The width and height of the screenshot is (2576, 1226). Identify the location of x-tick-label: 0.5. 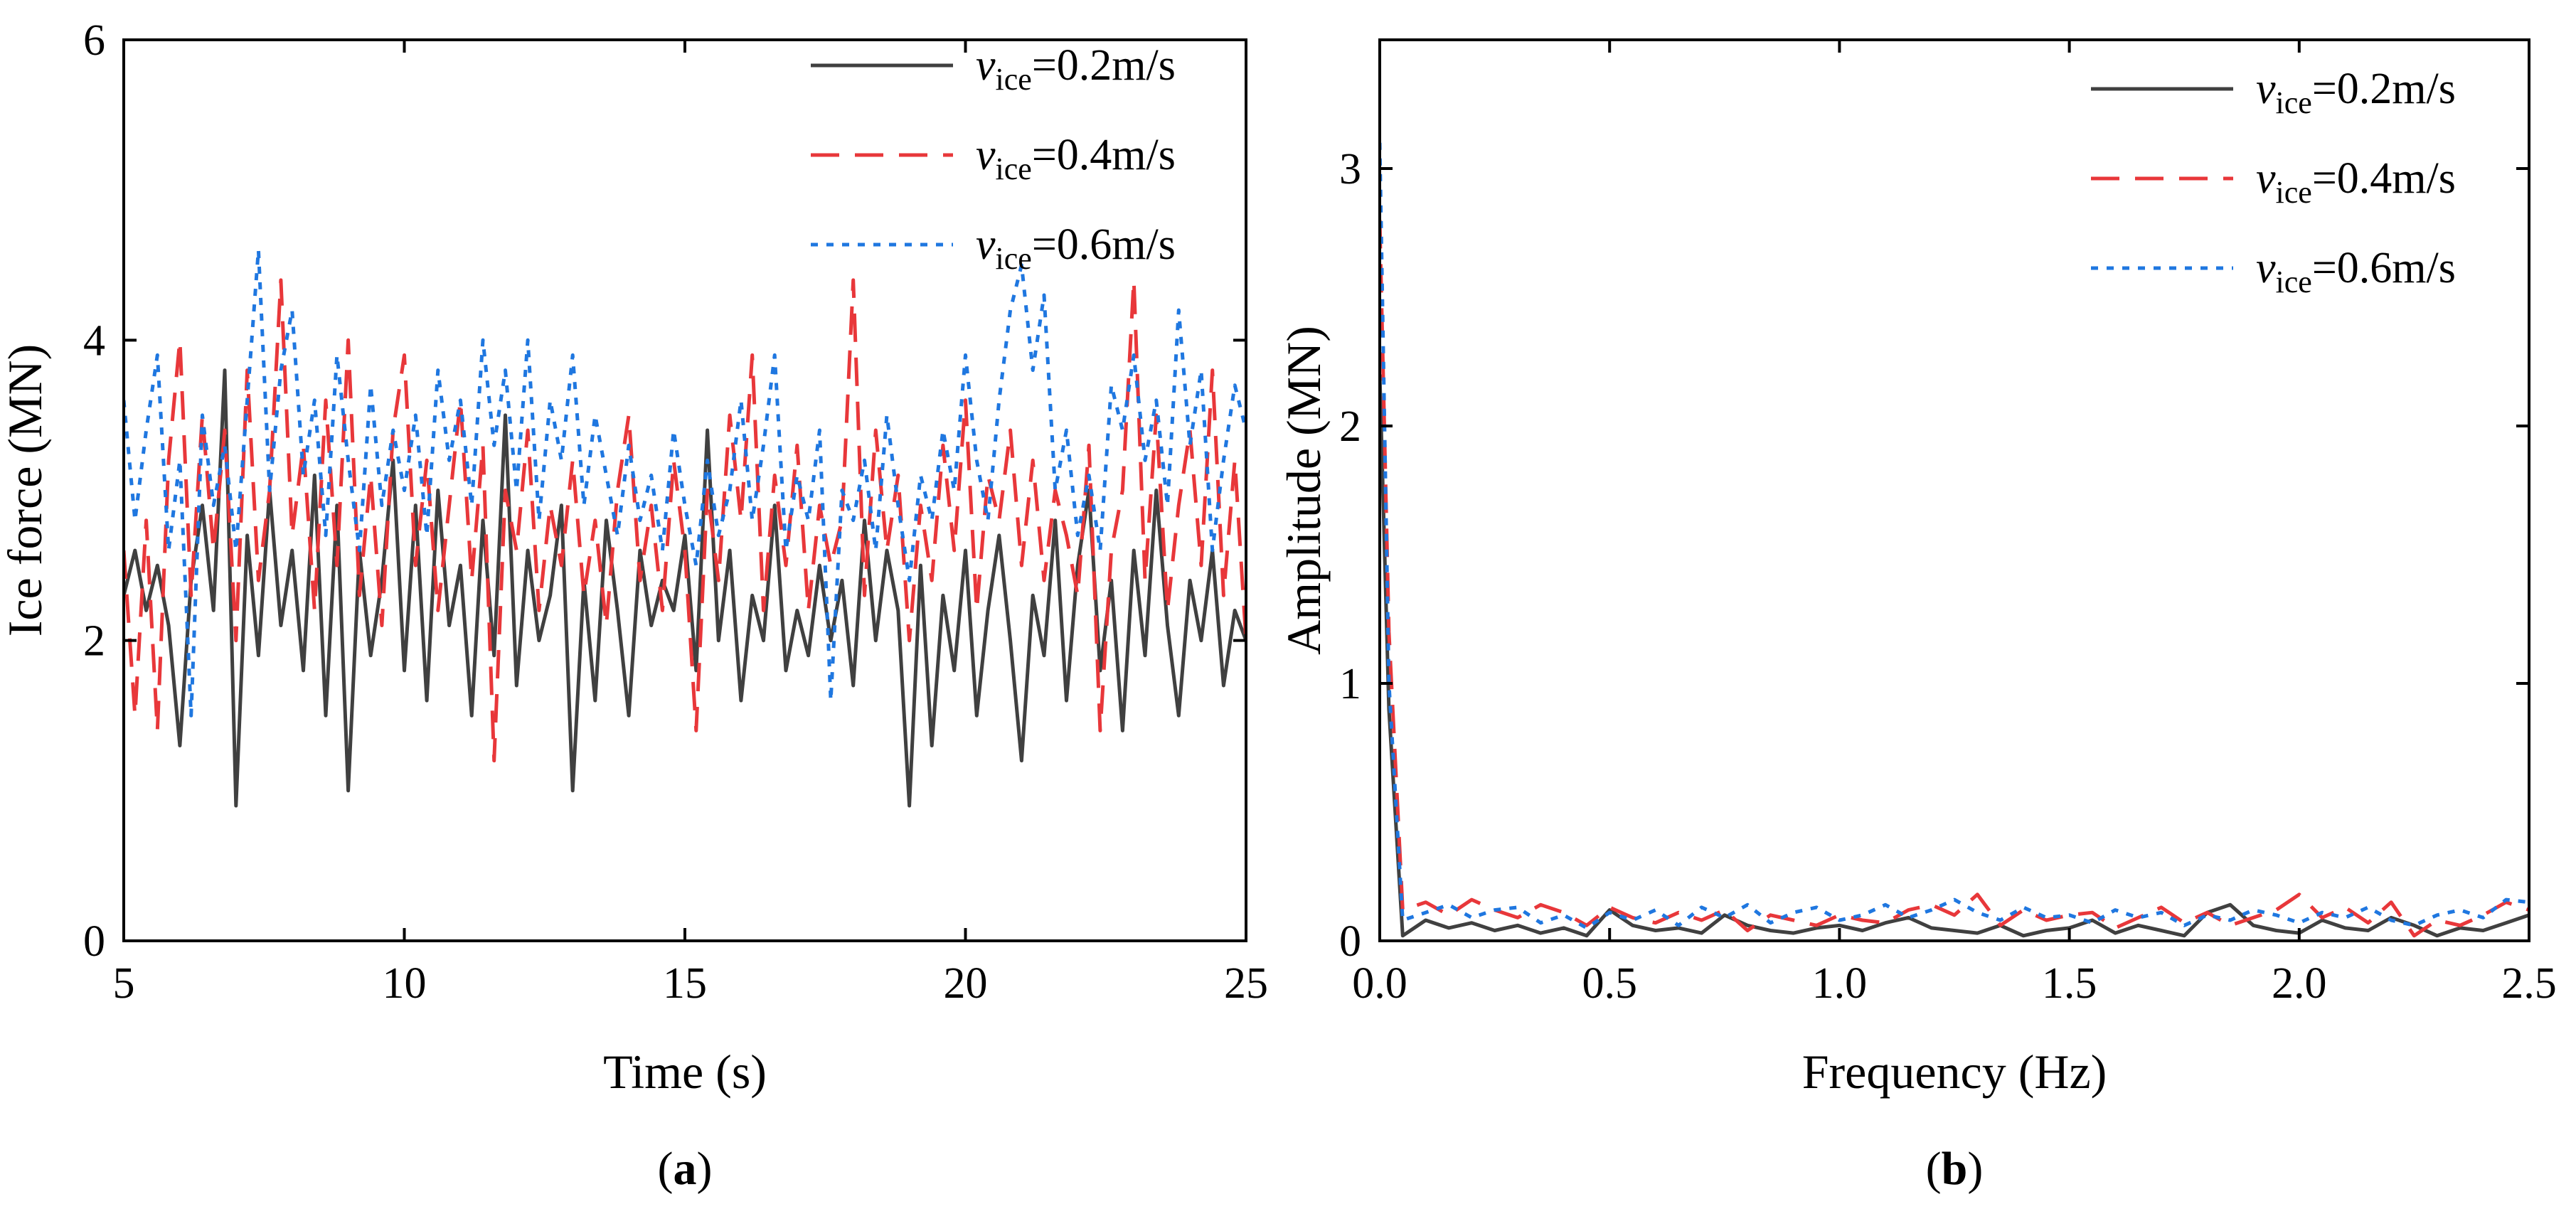
(1609, 983).